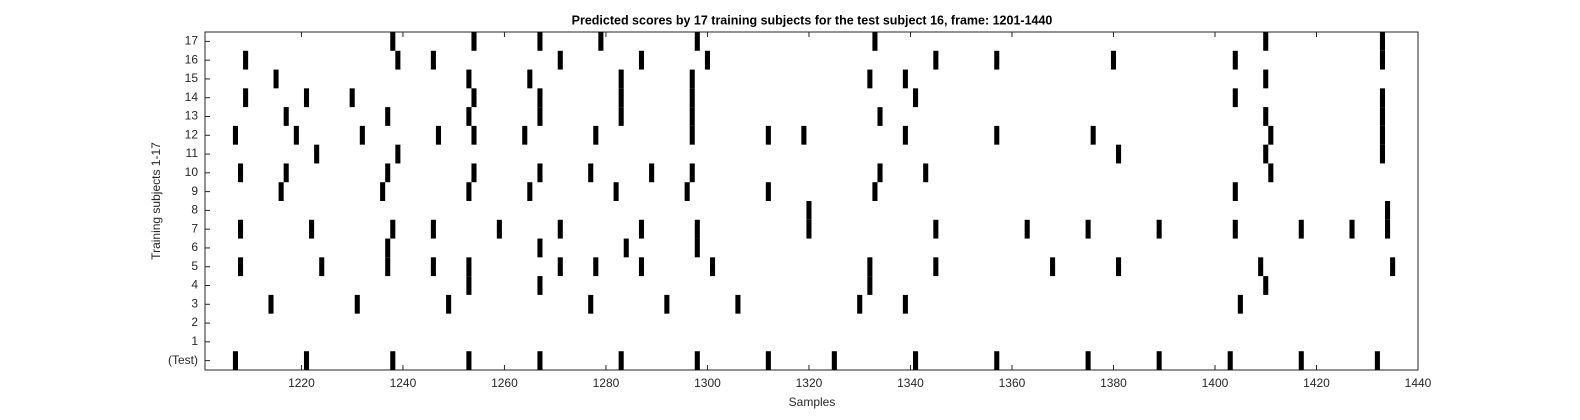 Image resolution: width=1580 pixels, height=420 pixels. Describe the element at coordinates (809, 383) in the screenshot. I see `x-tick-label: 1320` at that location.